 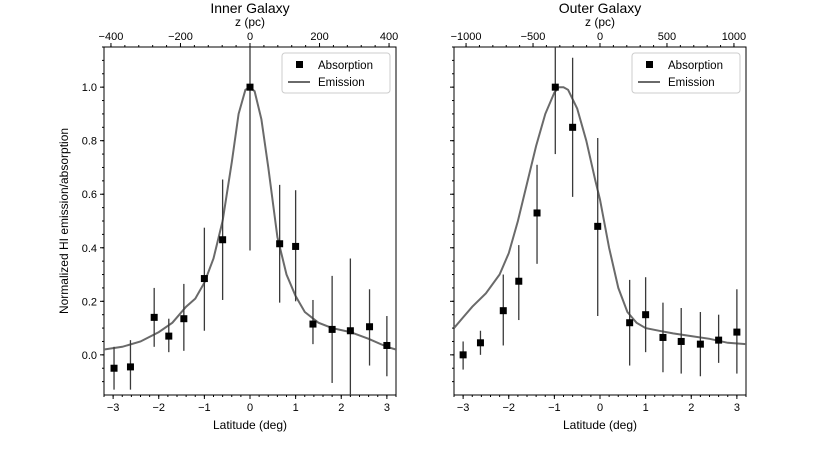 I want to click on top-x-tick-label: 400, so click(x=389, y=37).